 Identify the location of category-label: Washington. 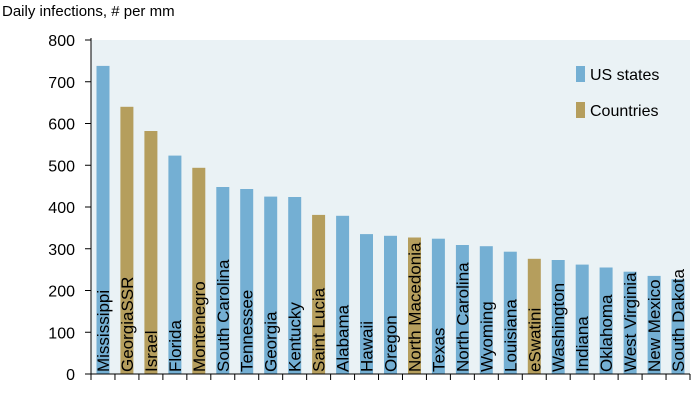
(558, 327).